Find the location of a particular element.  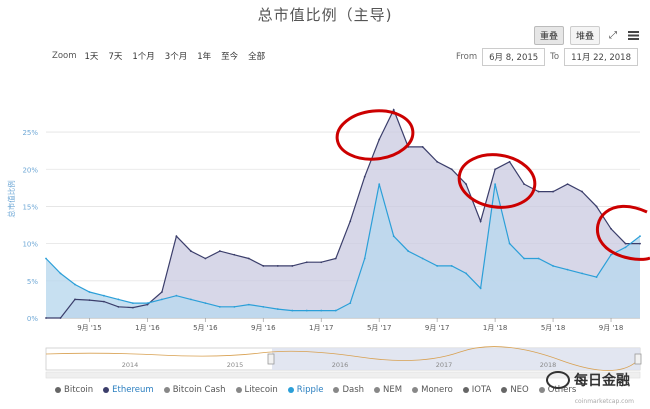

legend-item: Litecoin is located at coordinates (256, 390).